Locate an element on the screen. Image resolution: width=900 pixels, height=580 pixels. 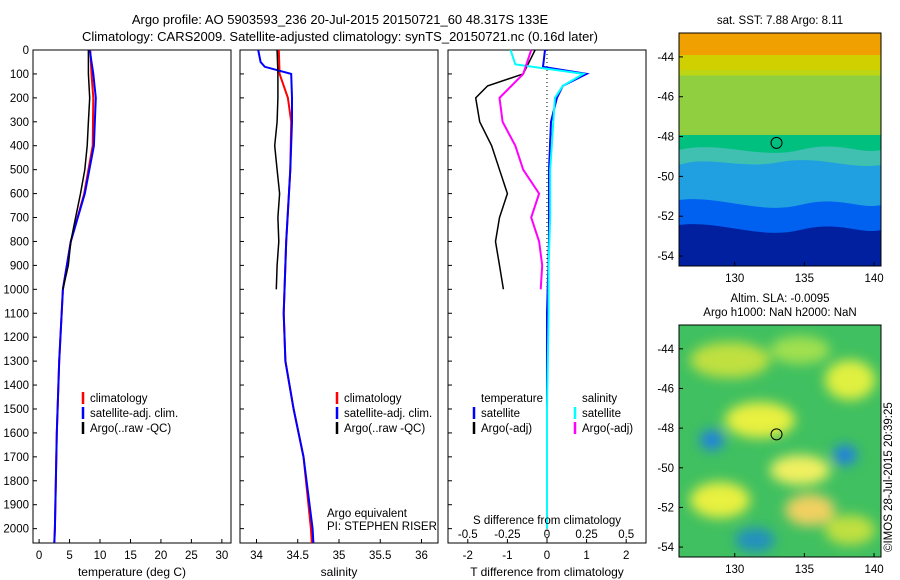
temperature-lines is located at coordinates (75, 296).